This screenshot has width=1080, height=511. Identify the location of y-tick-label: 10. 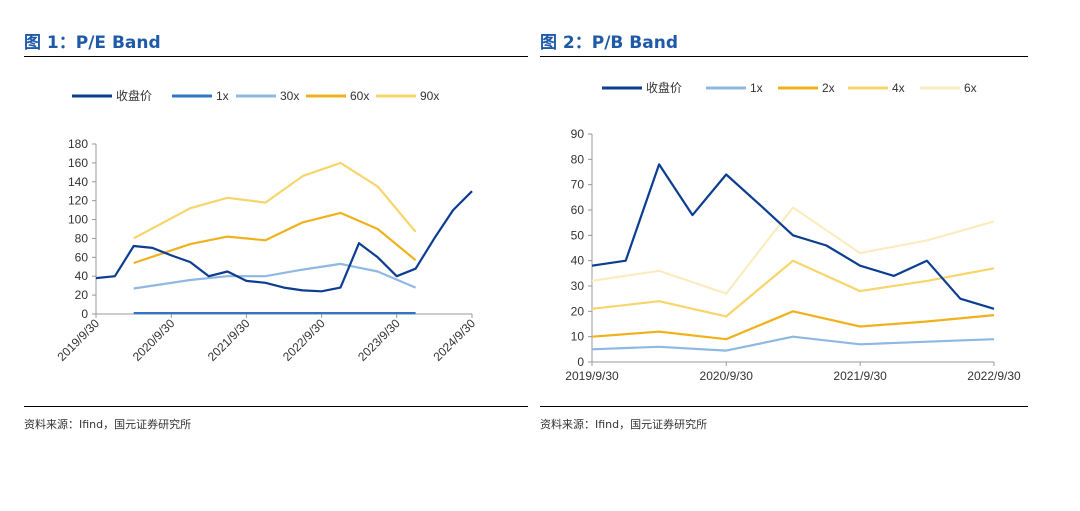
(578, 337).